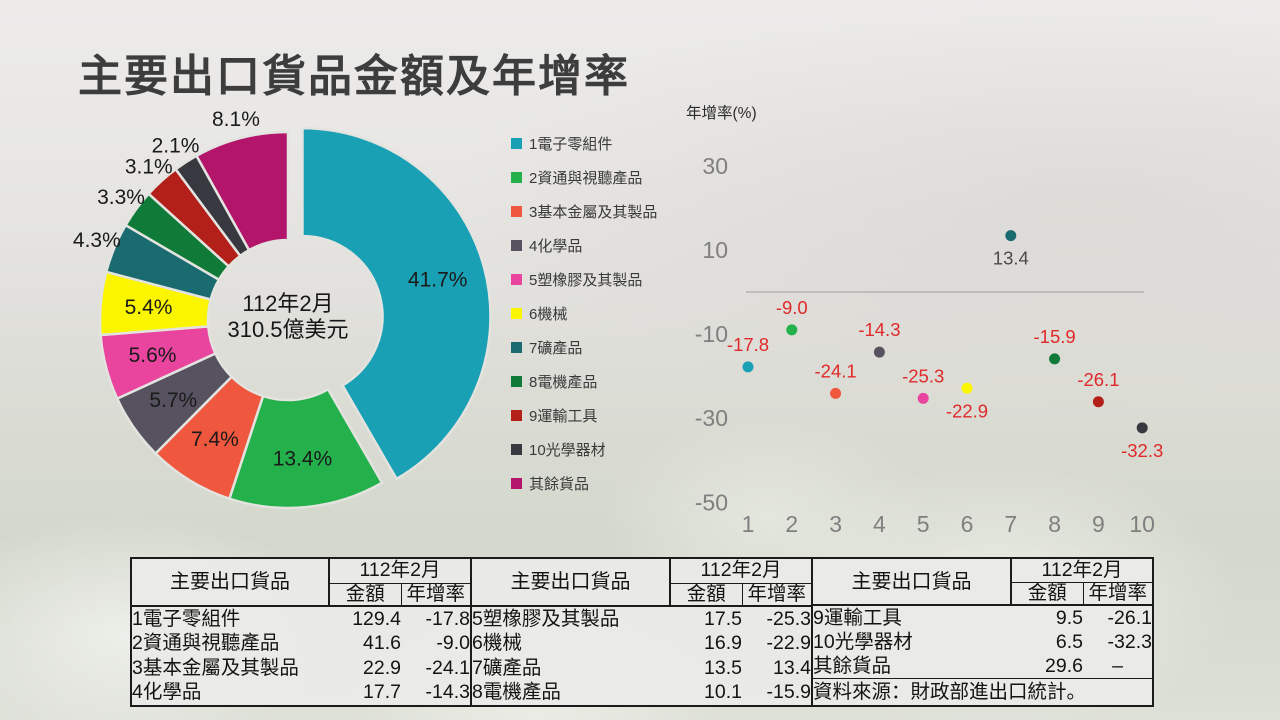  I want to click on table-cell-name: 7礦產品, so click(507, 667).